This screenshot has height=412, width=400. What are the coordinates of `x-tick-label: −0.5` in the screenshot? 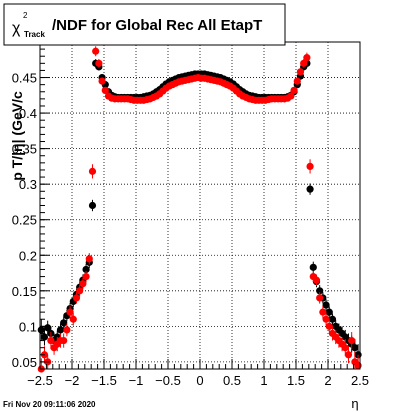 It's located at (168, 380).